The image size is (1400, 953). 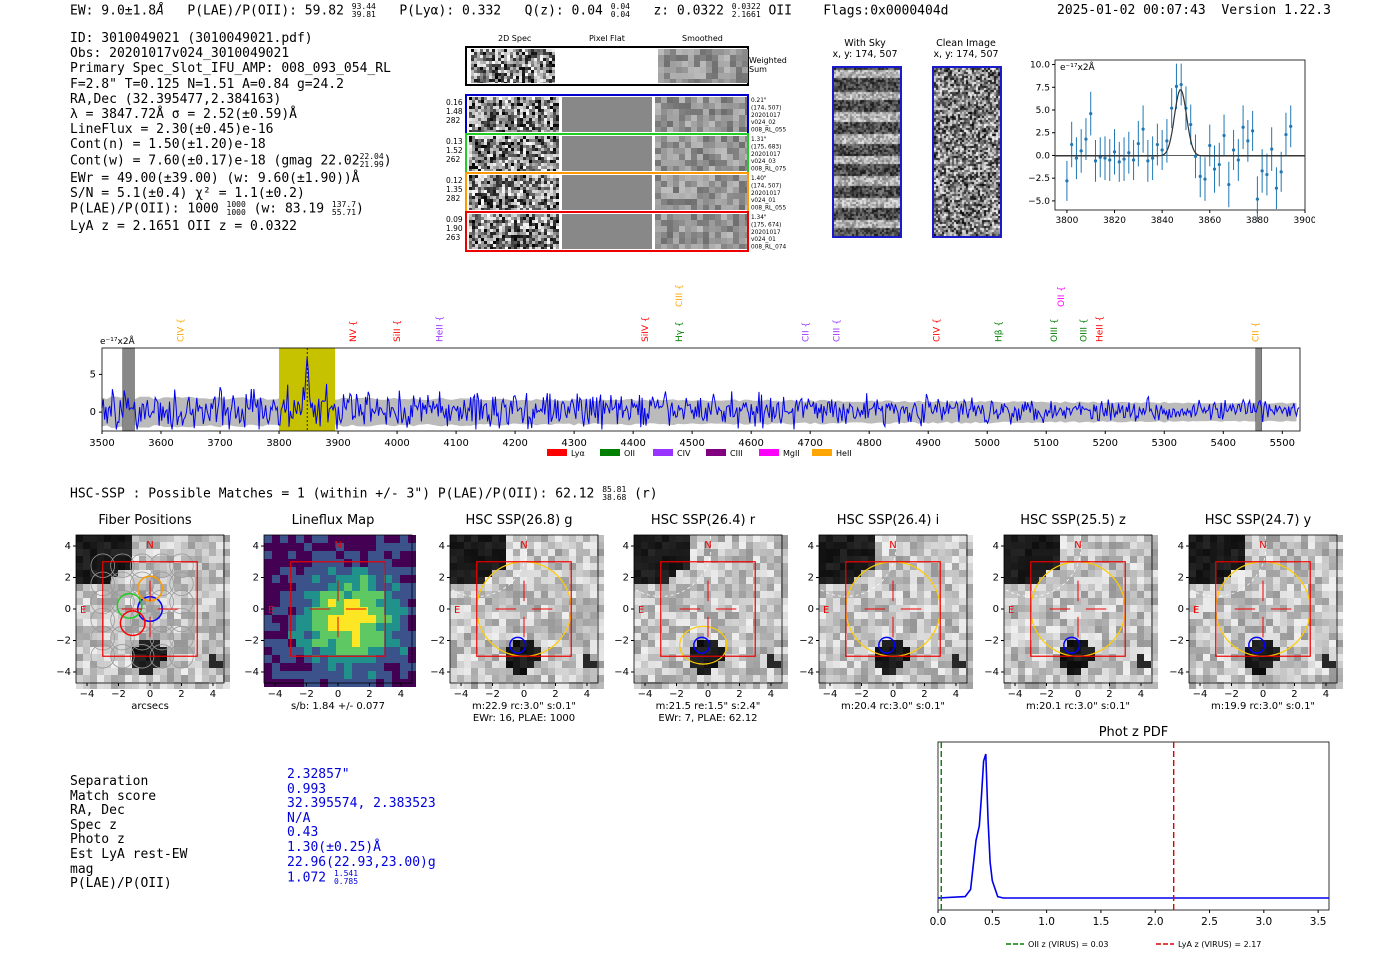 I want to click on masked-region, so click(x=128, y=389).